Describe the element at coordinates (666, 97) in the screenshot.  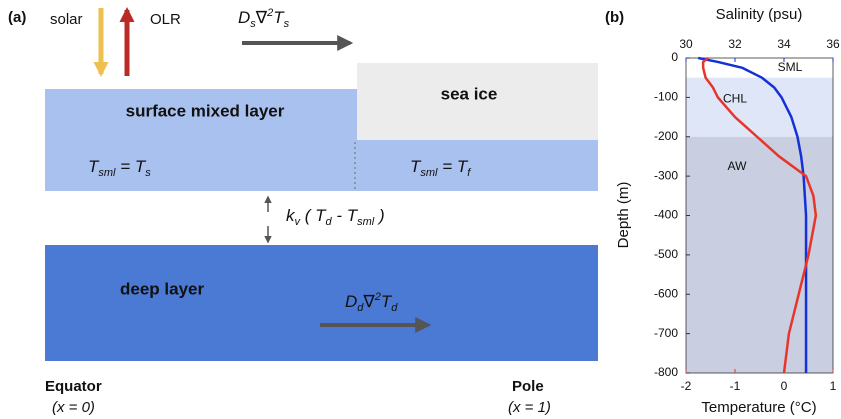
I see `y-tick-label: -100` at that location.